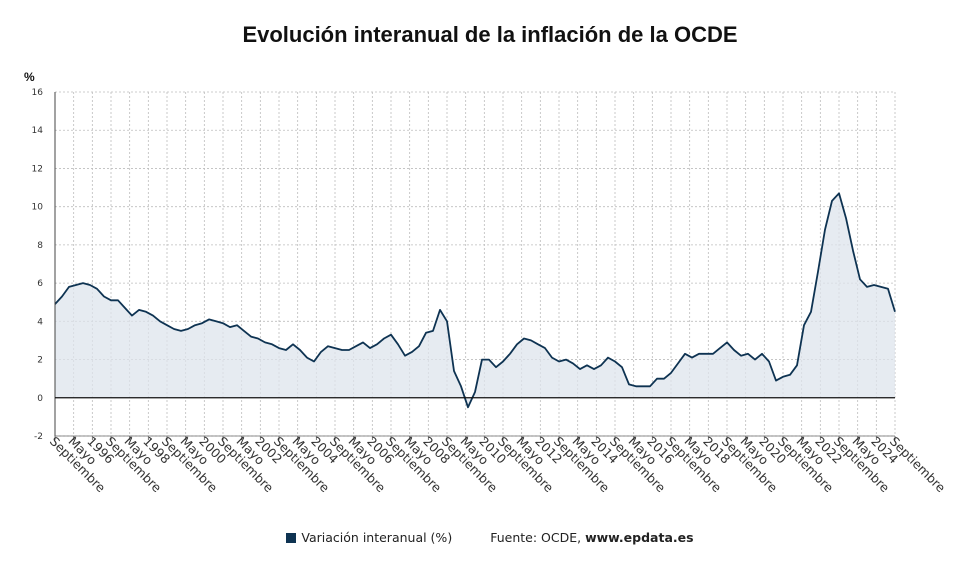  I want to click on y-tick-label: 16, so click(38, 93).